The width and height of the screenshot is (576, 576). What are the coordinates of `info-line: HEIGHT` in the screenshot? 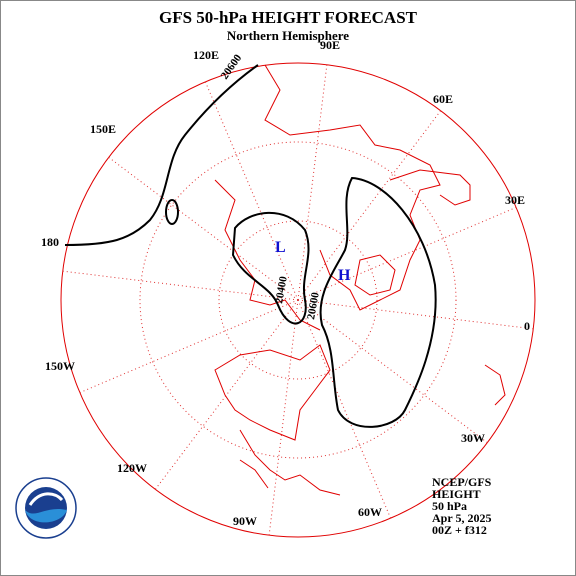 It's located at (456, 494).